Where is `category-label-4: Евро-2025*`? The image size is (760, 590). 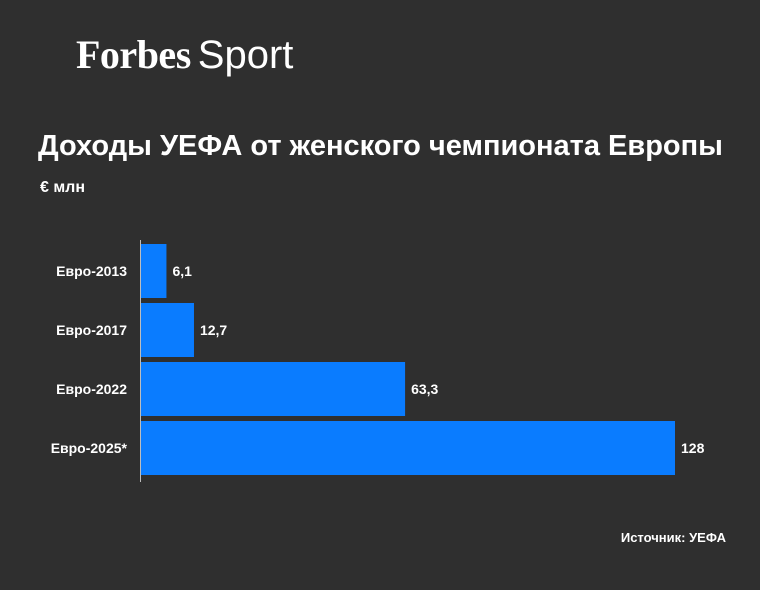 category-label-4: Евро-2025* is located at coordinates (89, 448).